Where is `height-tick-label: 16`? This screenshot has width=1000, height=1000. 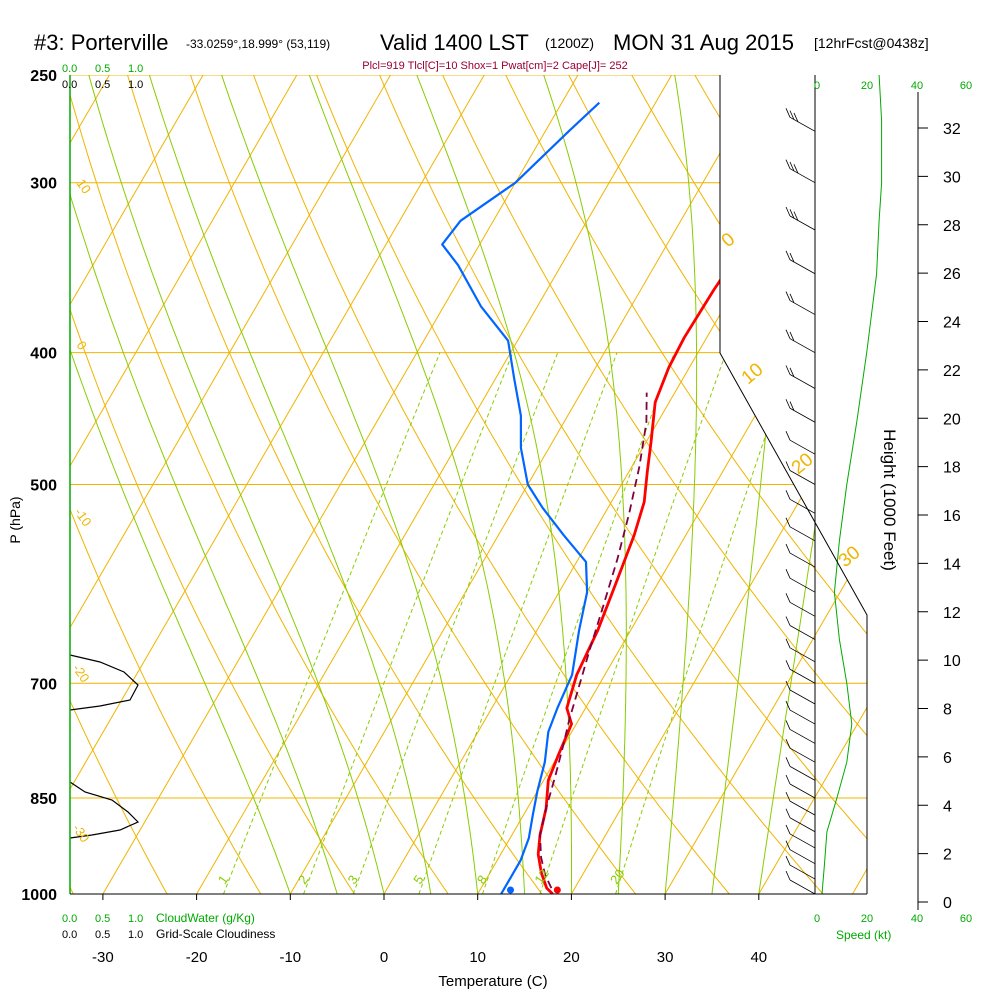 height-tick-label: 16 is located at coordinates (952, 516).